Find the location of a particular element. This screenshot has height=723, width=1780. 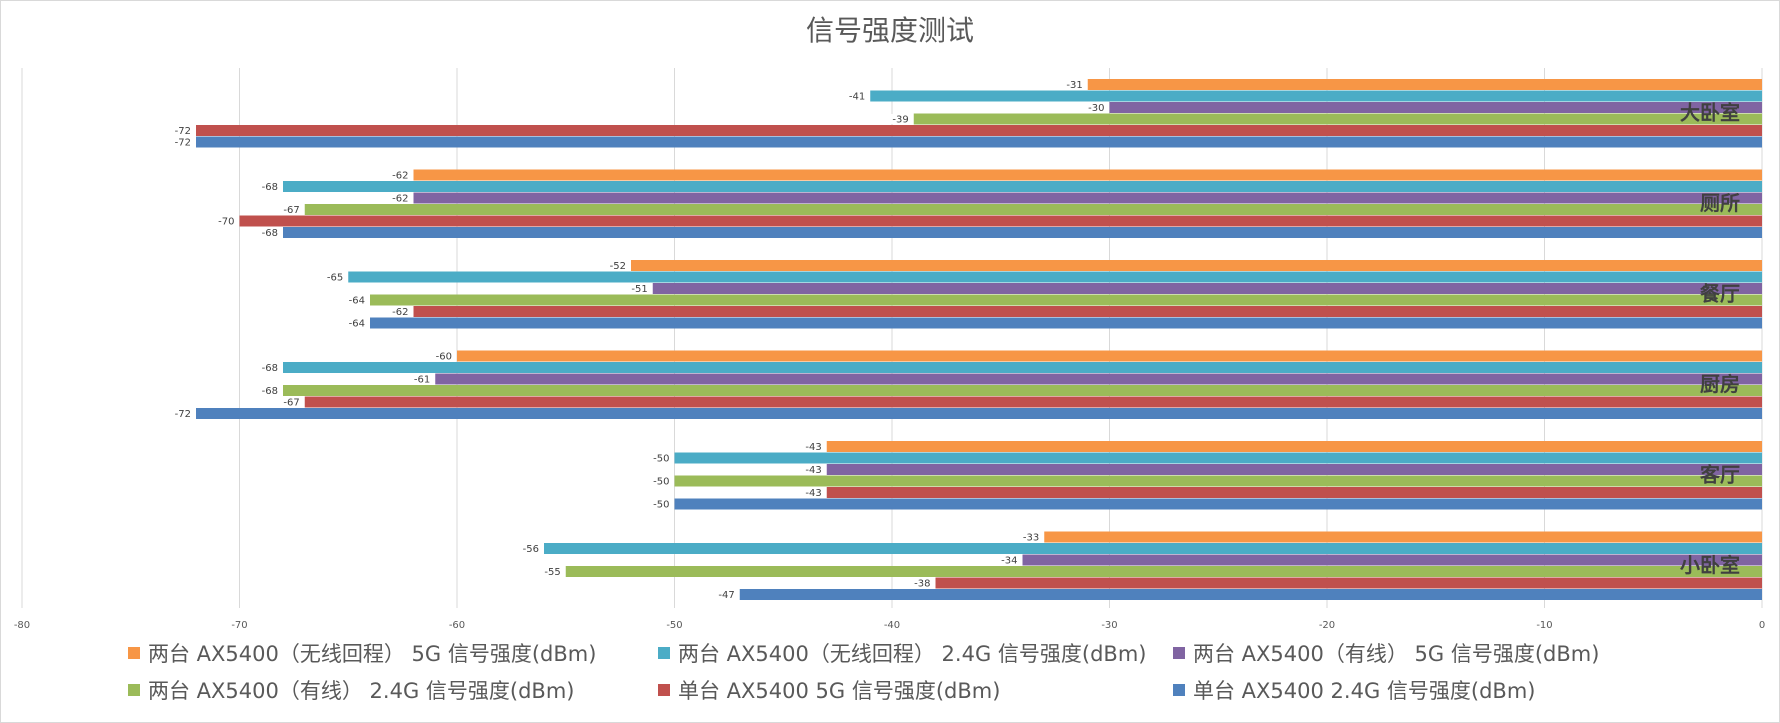

x-tick-label: -20 is located at coordinates (1327, 625).